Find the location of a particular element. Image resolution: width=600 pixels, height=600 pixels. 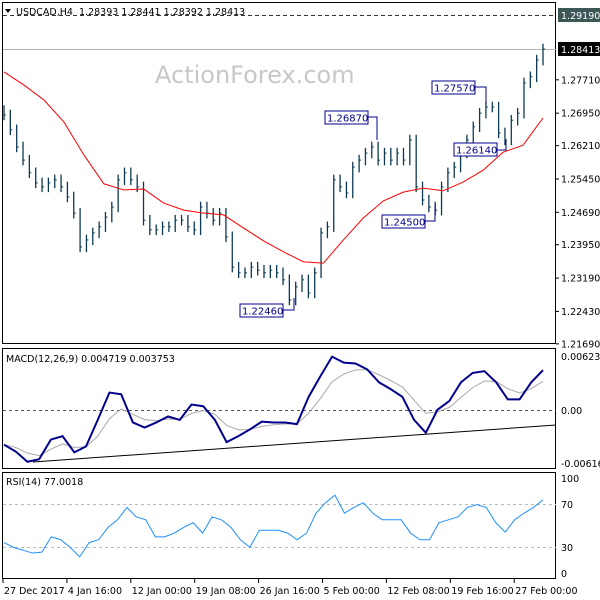

price-tick-label: 1.24690 is located at coordinates (580, 213).